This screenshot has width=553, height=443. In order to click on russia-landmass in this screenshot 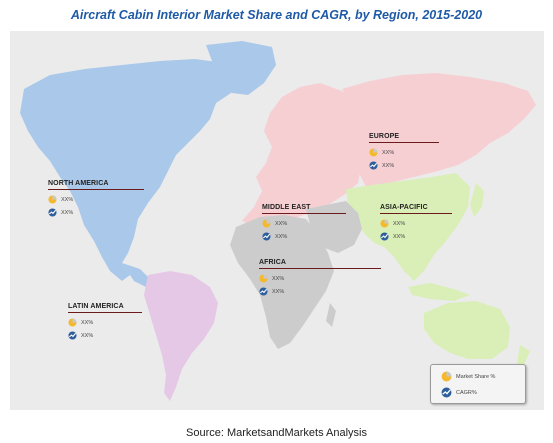, I will do `click(439, 130)`.